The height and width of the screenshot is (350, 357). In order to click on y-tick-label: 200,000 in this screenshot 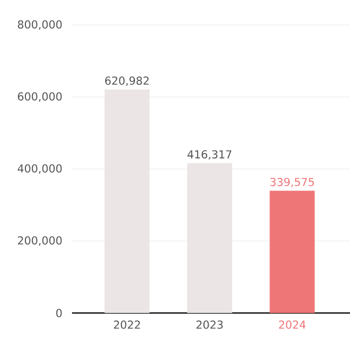, I will do `click(40, 241)`.